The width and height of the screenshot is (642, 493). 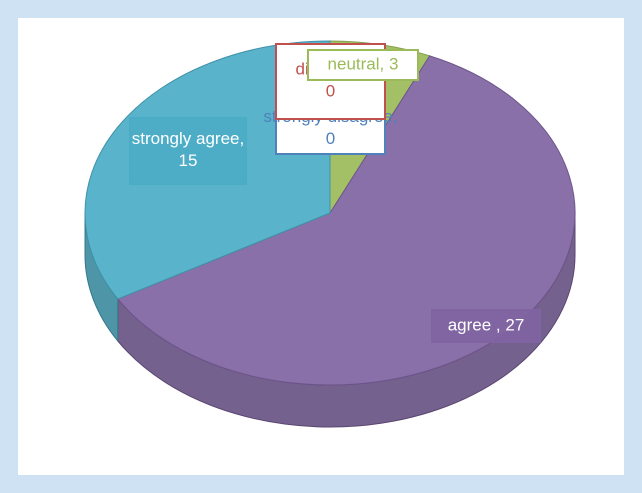 I want to click on data-label: agree , 27, so click(x=486, y=326).